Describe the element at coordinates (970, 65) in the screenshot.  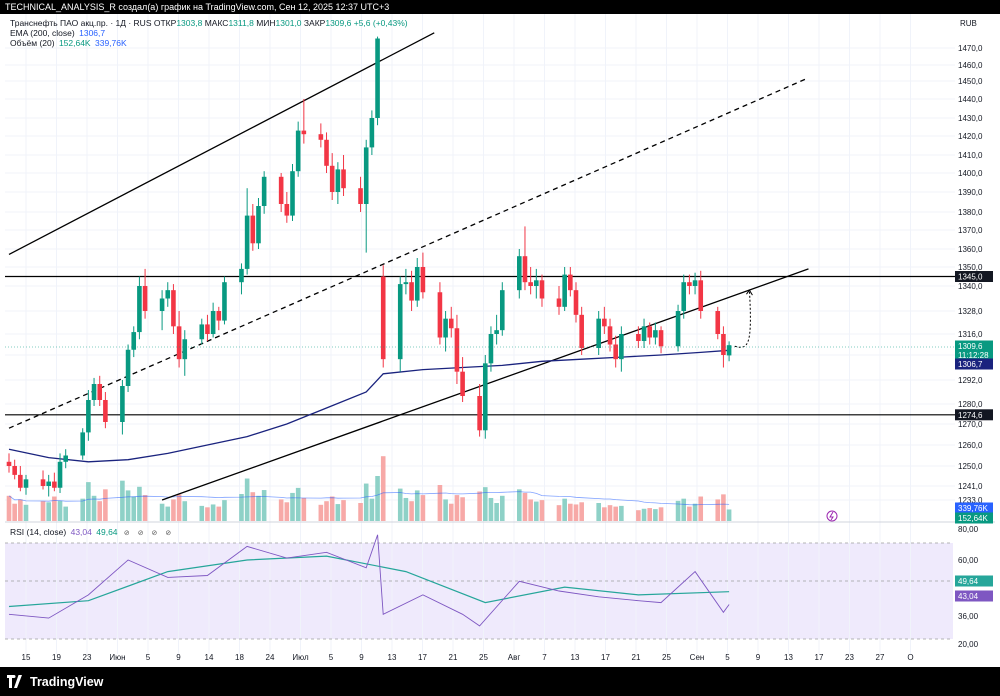
I see `price-tick-label: 1460,0` at that location.